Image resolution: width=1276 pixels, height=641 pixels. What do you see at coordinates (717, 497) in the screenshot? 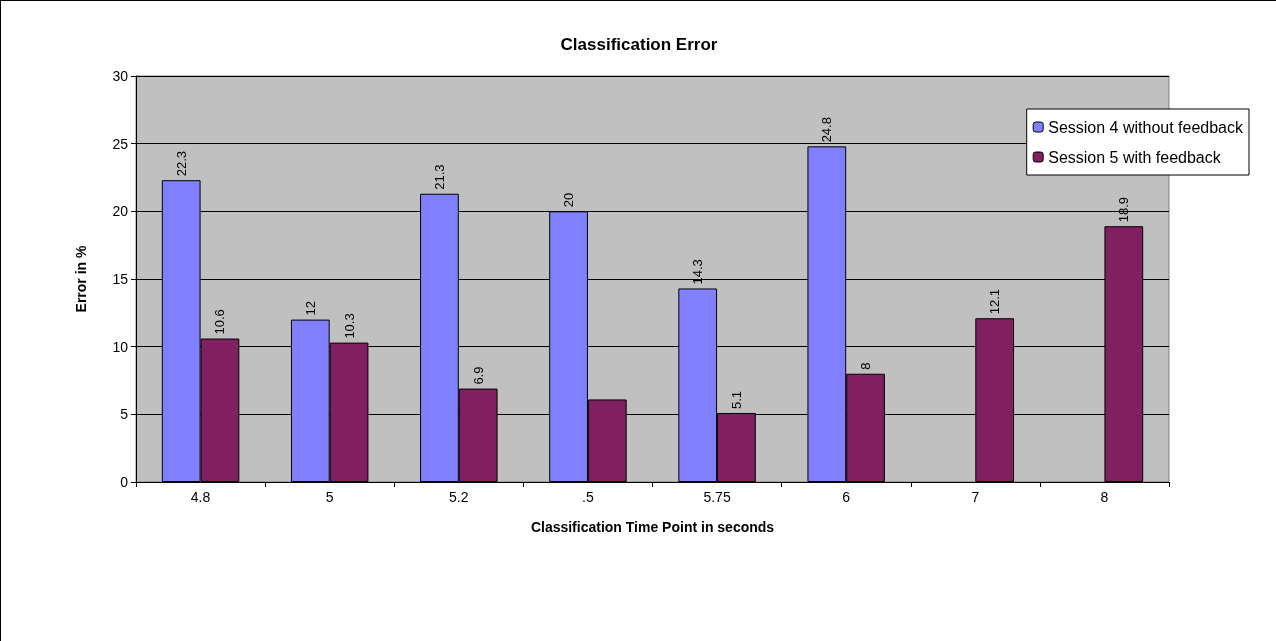
I see `x-tick-label: 5.75` at bounding box center [717, 497].